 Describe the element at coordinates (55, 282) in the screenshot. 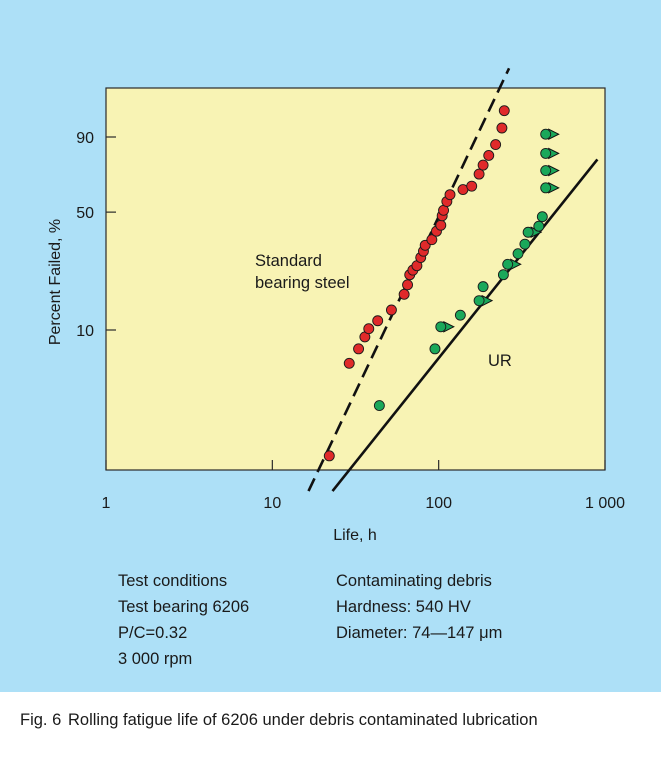

I see `y-axis-title: Percent Failed, %` at that location.